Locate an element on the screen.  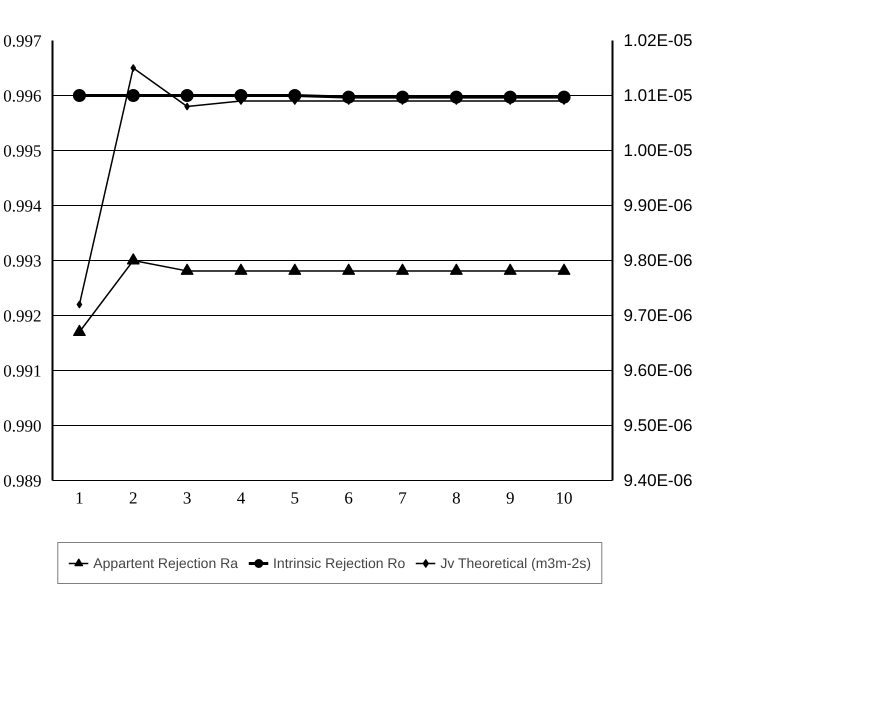
x-tick-label: 3 is located at coordinates (187, 498).